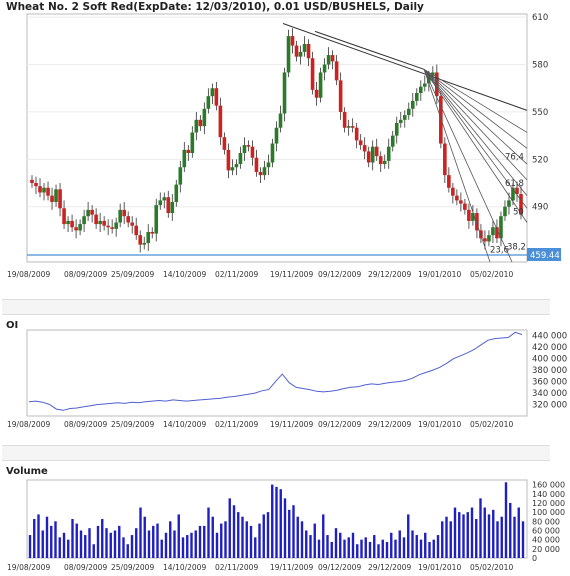  Describe the element at coordinates (439, 424) in the screenshot. I see `oi-date-label: 19/01/2010` at that location.